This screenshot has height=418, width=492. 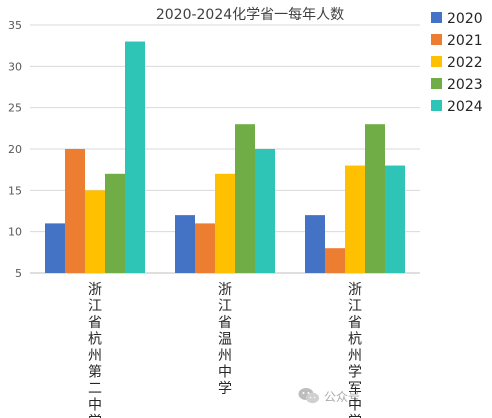 I want to click on legend-swatch-2022, so click(x=436, y=61).